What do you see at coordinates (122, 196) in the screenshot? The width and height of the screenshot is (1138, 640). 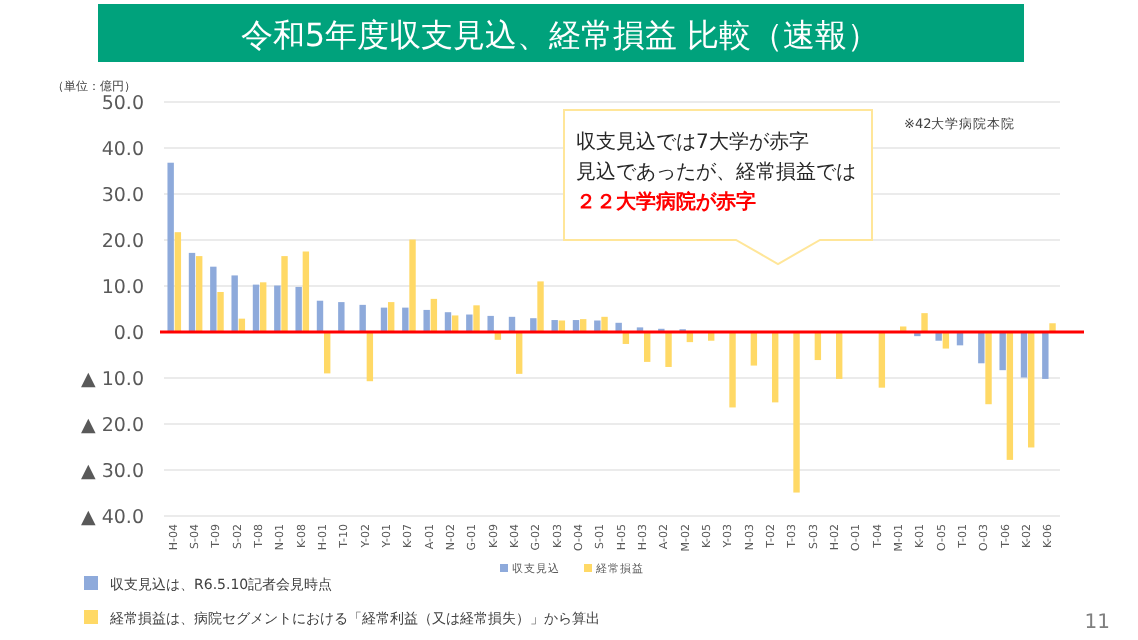 I see `y-tick-label: 30.0` at bounding box center [122, 196].